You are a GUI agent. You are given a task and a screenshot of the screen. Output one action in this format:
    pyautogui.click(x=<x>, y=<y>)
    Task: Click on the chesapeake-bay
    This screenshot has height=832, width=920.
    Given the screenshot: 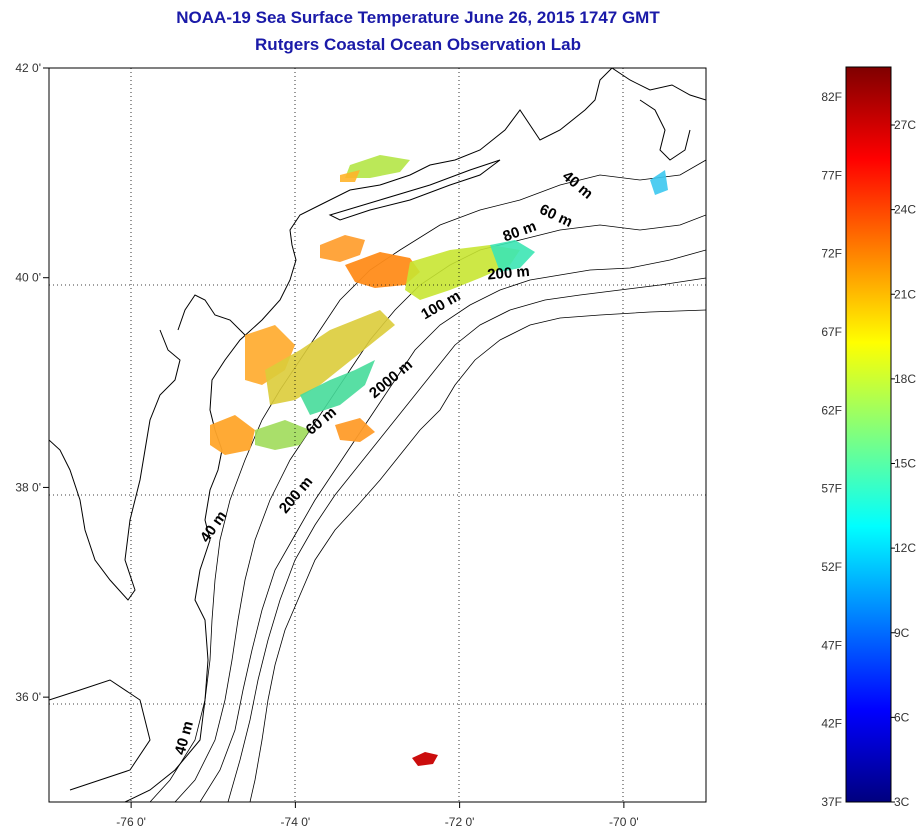 What is the action you would take?
    pyautogui.click(x=115, y=465)
    